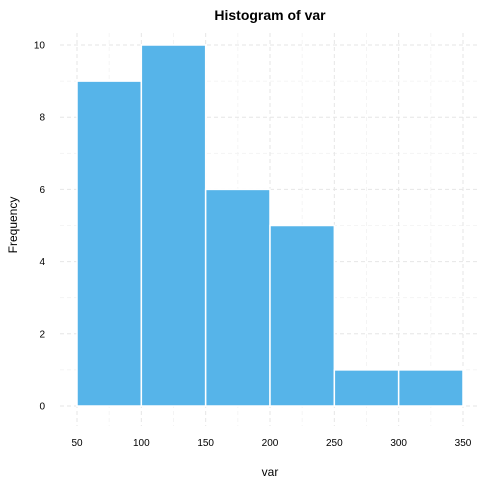 Image resolution: width=480 pixels, height=480 pixels. What do you see at coordinates (77, 443) in the screenshot?
I see `x-tick-label: 50` at bounding box center [77, 443].